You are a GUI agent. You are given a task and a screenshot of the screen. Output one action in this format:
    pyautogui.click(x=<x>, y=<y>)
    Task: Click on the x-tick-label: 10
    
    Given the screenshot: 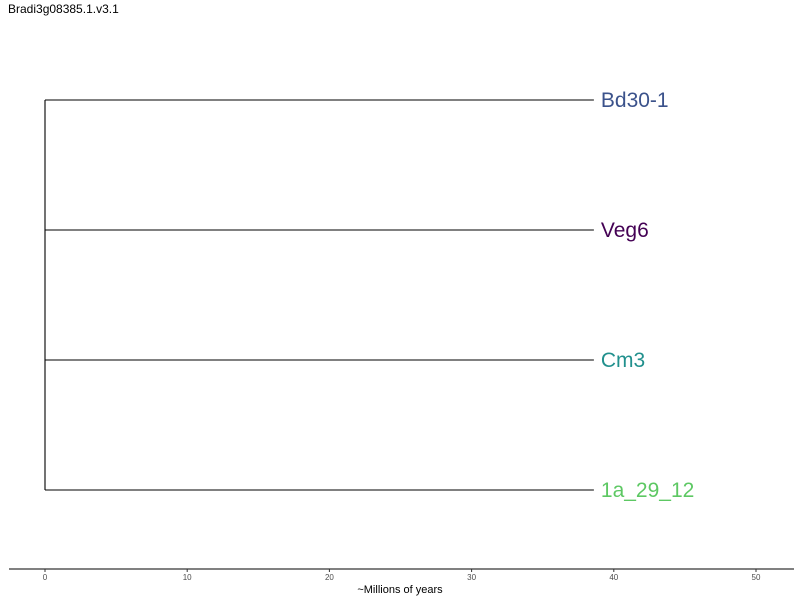 What is the action you would take?
    pyautogui.click(x=187, y=577)
    